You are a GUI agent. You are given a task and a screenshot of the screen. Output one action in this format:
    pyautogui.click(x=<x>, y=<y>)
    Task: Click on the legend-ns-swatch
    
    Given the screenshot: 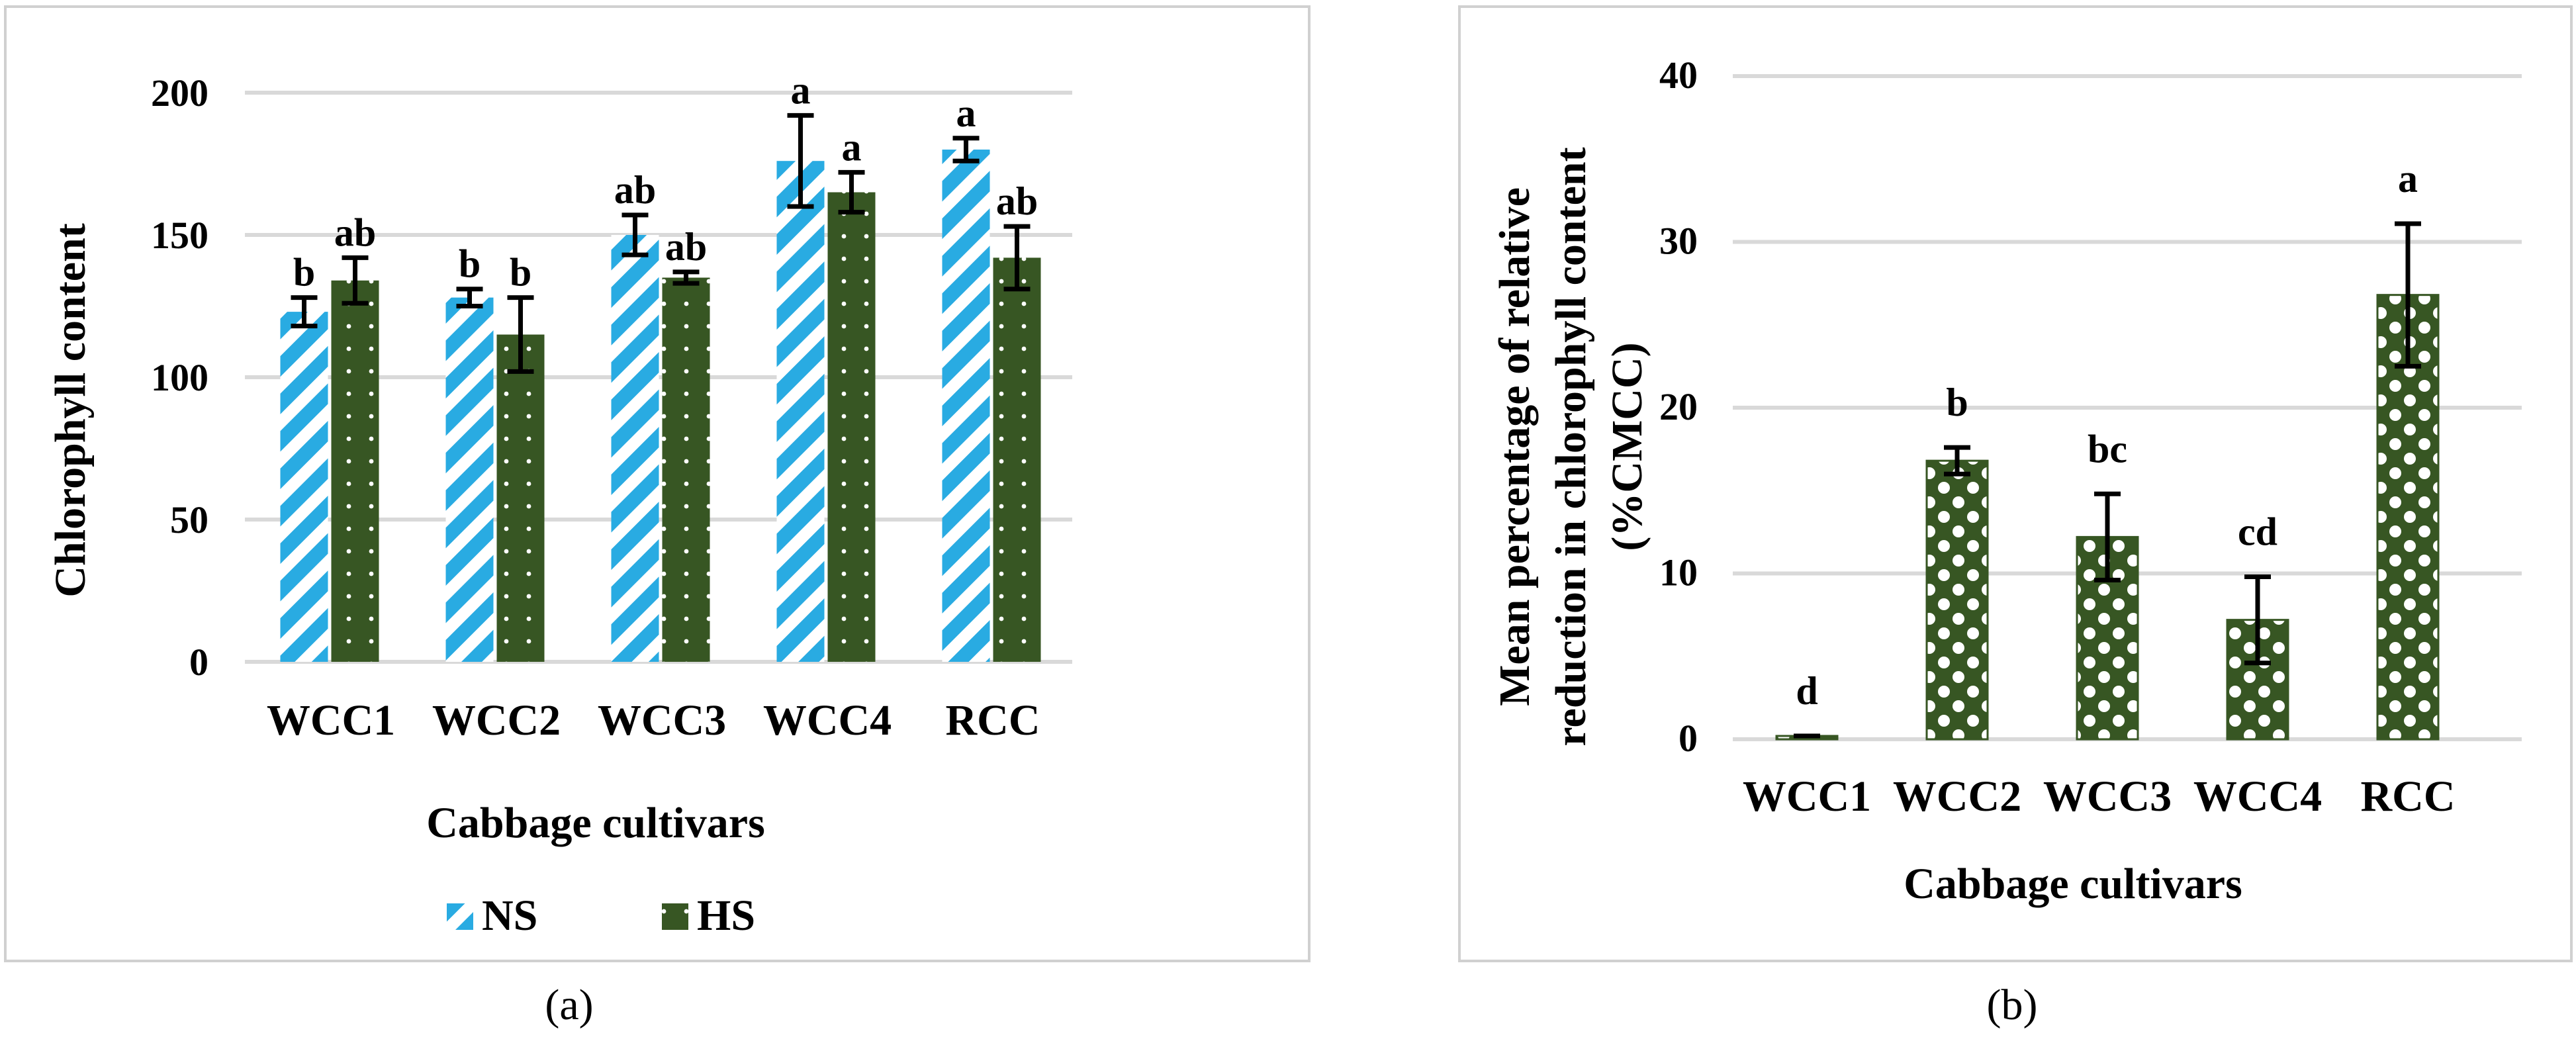 What is the action you would take?
    pyautogui.click(x=460, y=916)
    